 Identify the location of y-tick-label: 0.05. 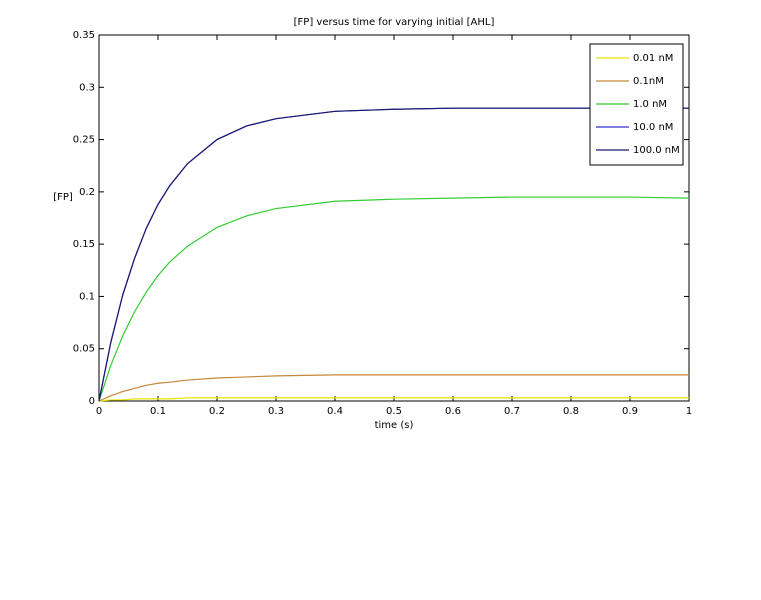
(84, 349).